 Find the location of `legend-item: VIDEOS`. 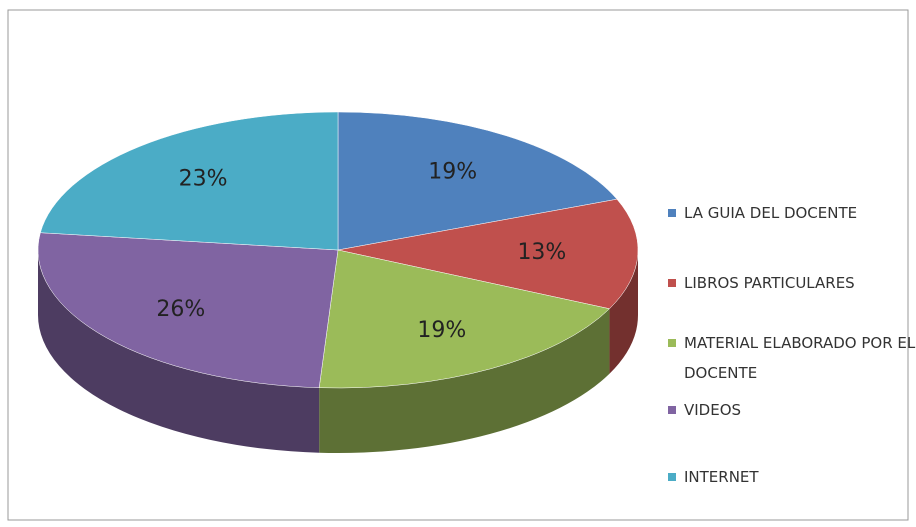

legend-item: VIDEOS is located at coordinates (792, 410).